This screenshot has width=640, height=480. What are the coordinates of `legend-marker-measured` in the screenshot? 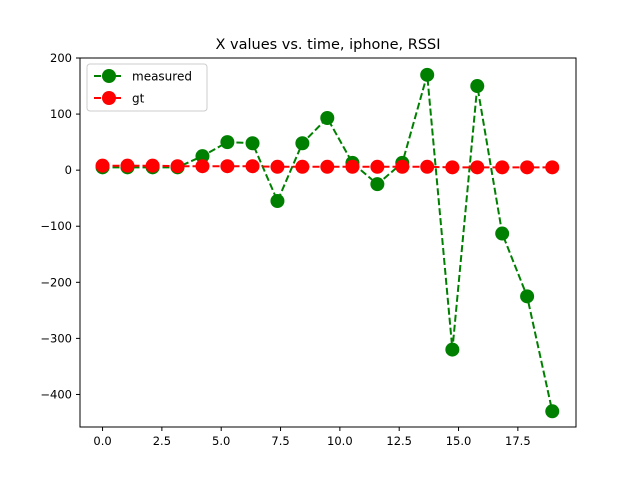 It's located at (109, 76).